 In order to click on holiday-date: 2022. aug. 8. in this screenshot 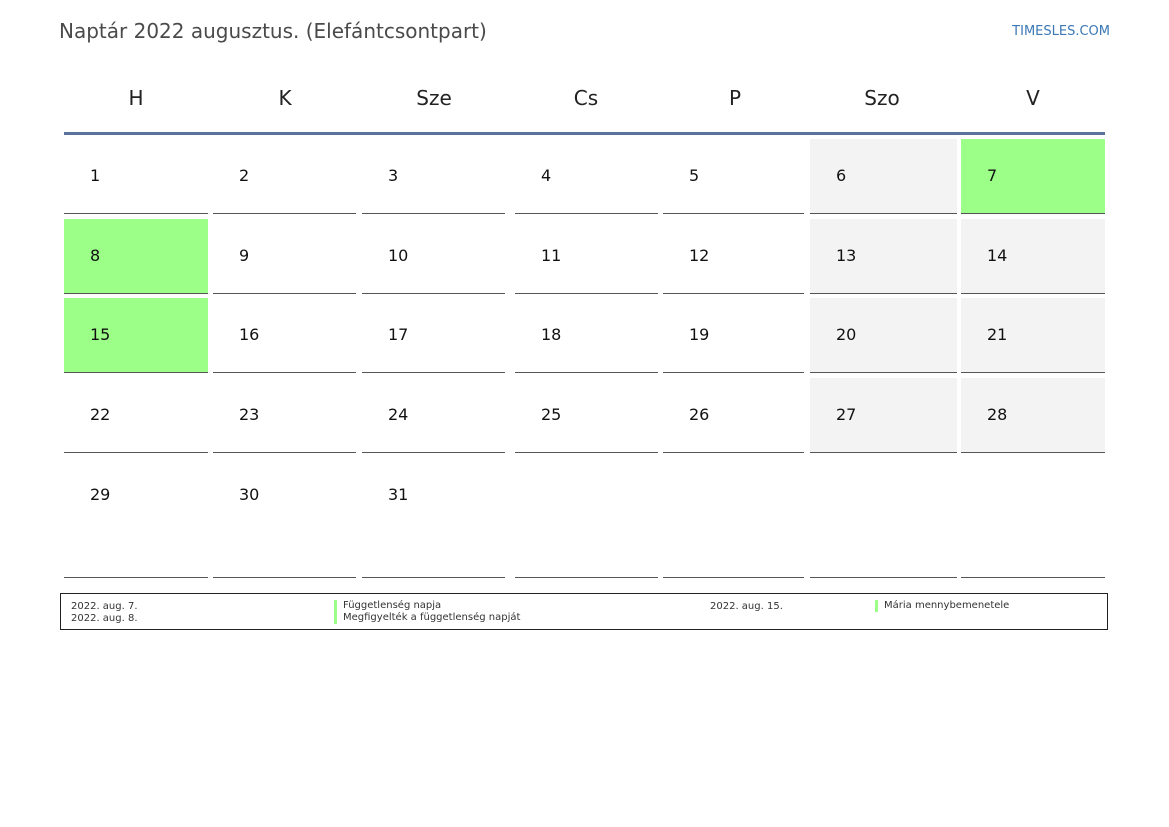, I will do `click(104, 618)`.